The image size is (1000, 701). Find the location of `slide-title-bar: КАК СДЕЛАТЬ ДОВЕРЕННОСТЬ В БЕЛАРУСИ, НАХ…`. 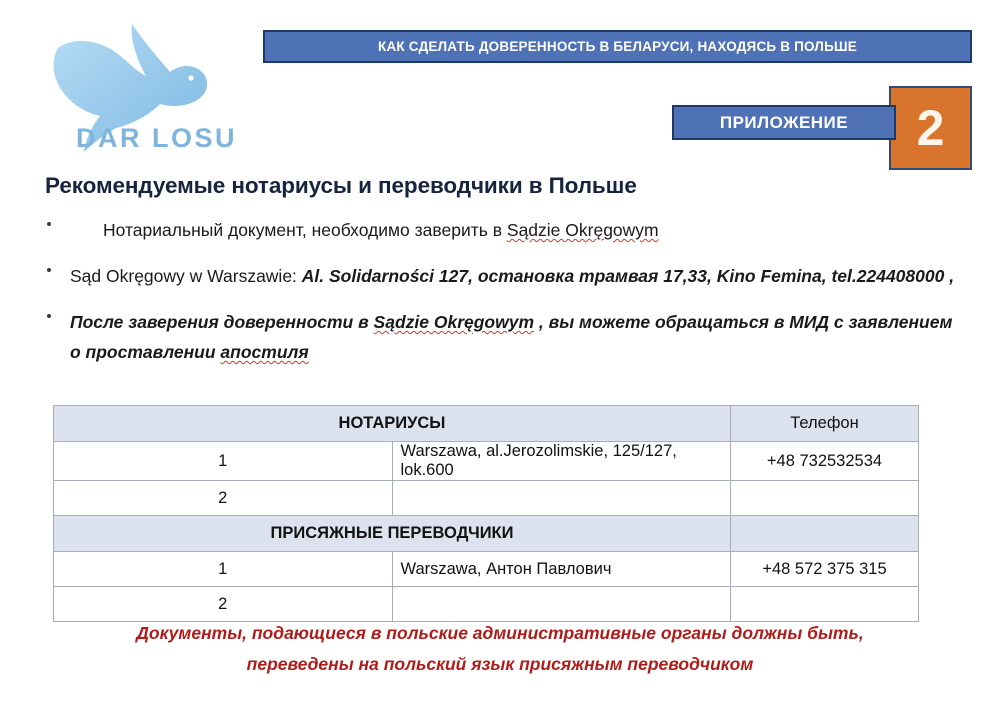

slide-title-bar: КАК СДЕЛАТЬ ДОВЕРЕННОСТЬ В БЕЛАРУСИ, НАХ… is located at coordinates (617, 46).